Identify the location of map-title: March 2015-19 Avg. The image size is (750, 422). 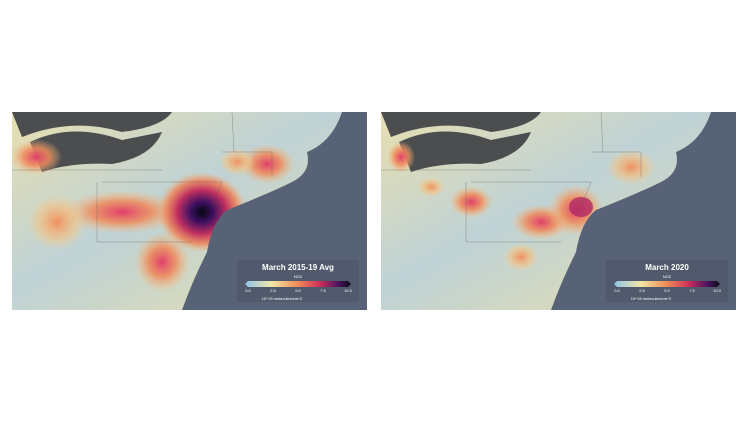
(298, 267).